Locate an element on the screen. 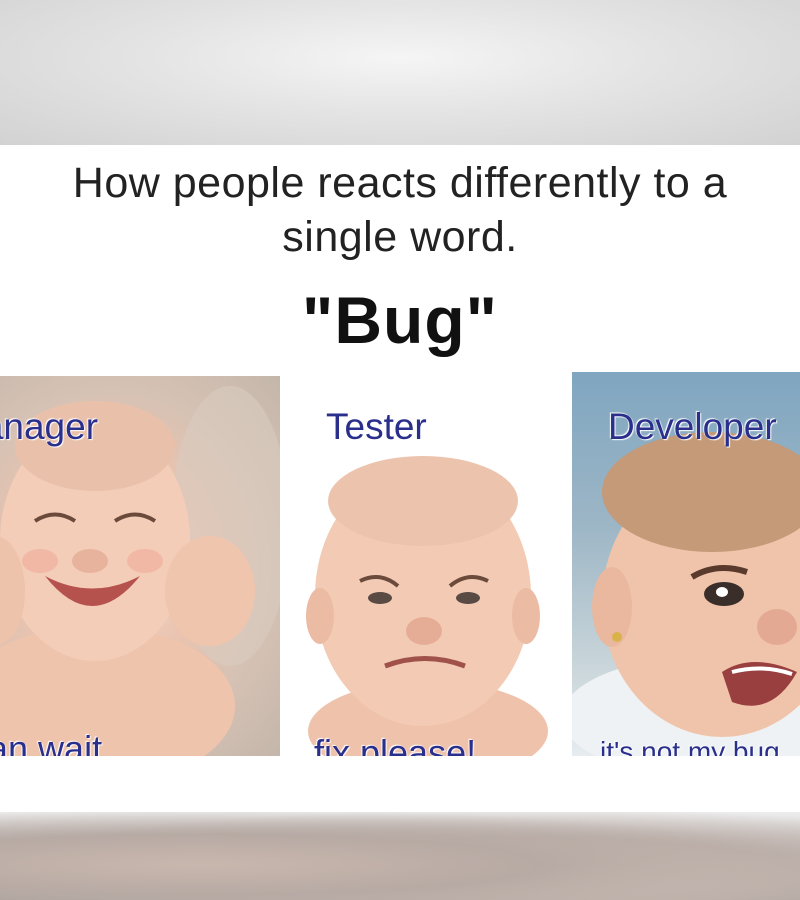  panel-manager: Manager can wait is located at coordinates (140, 566).